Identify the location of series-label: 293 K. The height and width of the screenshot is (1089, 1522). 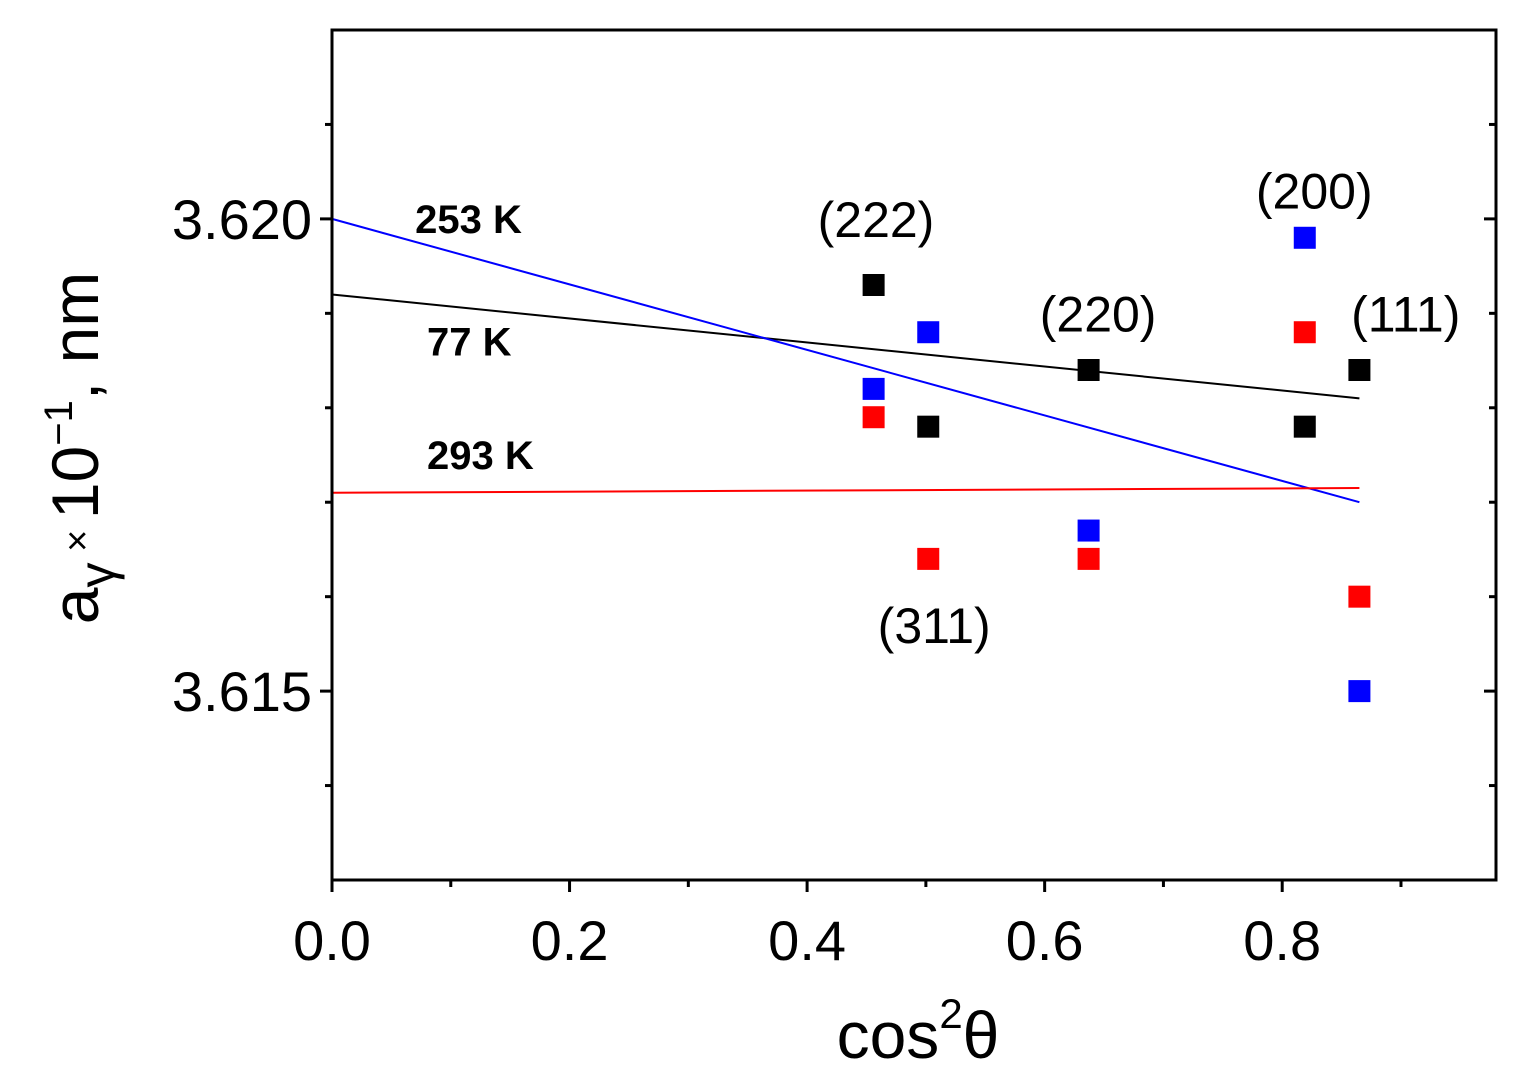
(480, 456).